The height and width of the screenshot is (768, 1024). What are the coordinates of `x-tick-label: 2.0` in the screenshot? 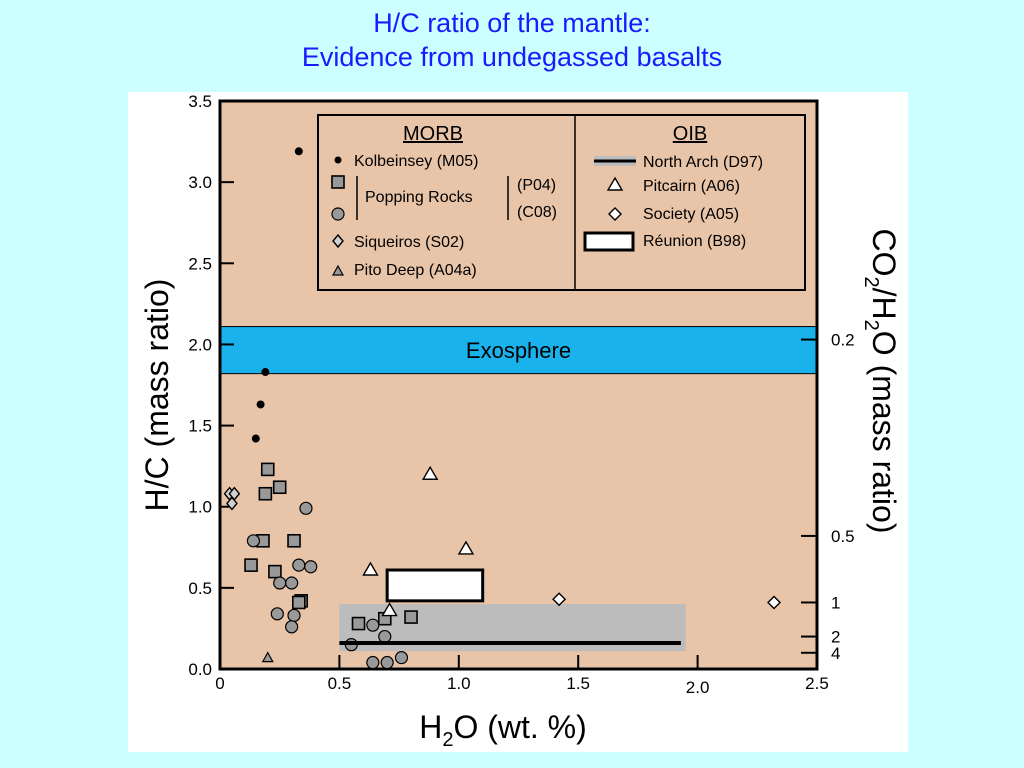 It's located at (698, 687).